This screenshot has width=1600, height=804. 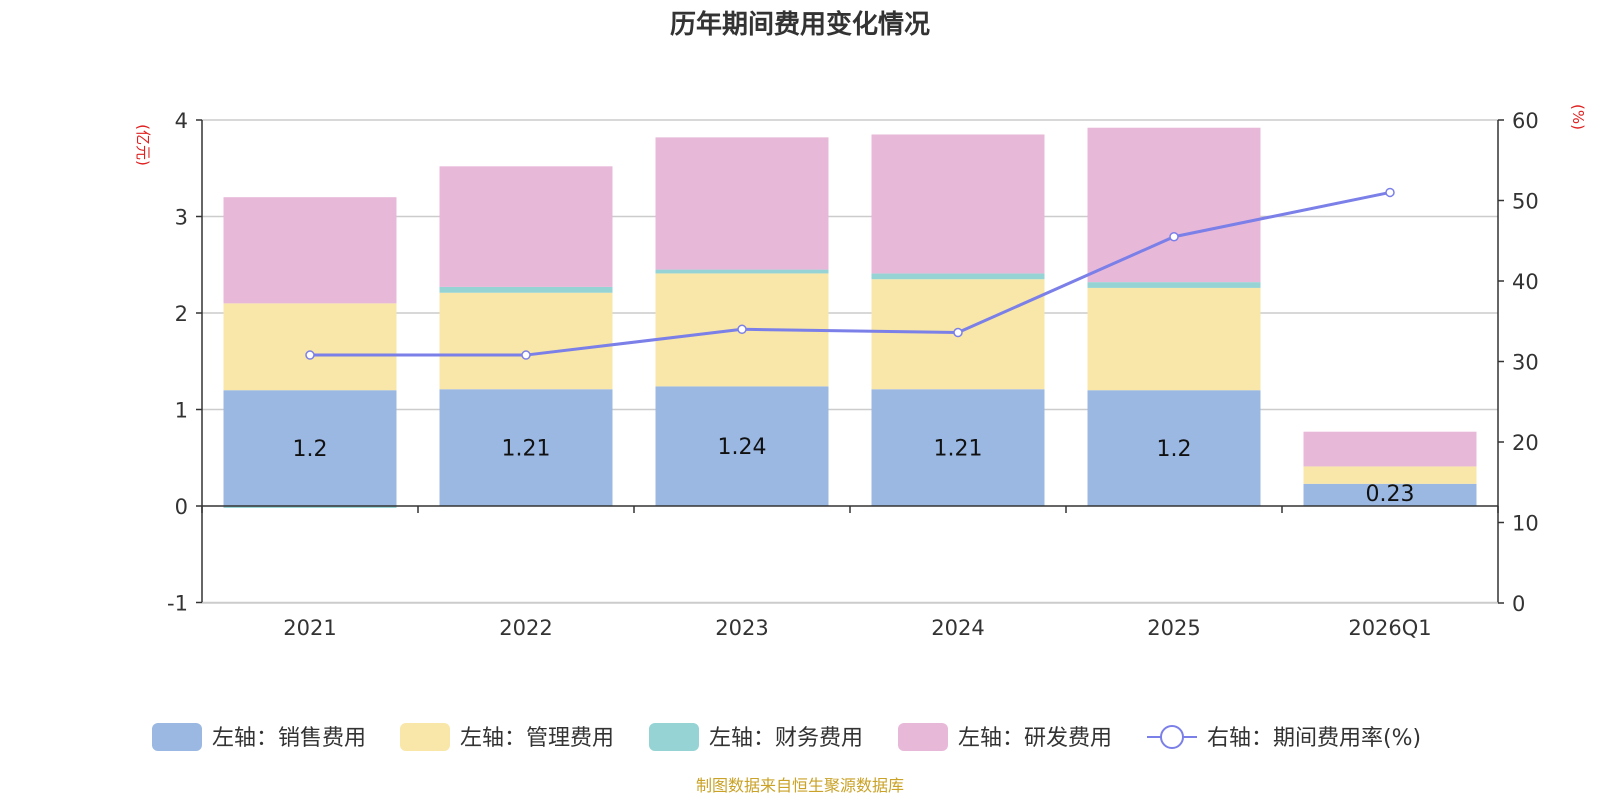 I want to click on bar-s2-2025, so click(x=1174, y=285).